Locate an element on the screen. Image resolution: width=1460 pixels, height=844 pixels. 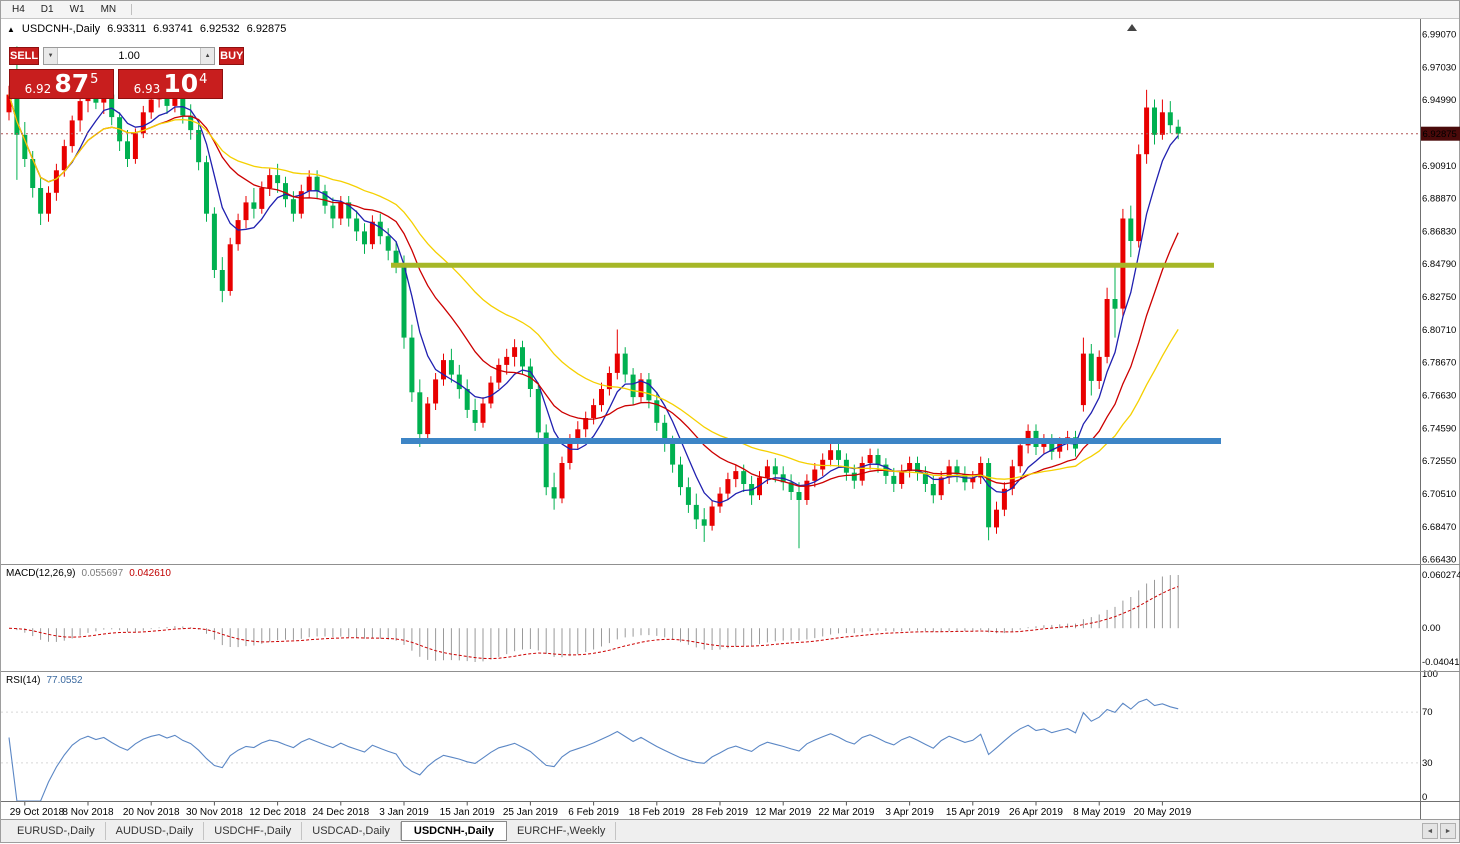
timeframe-button-d1: D1 is located at coordinates (47, 10).